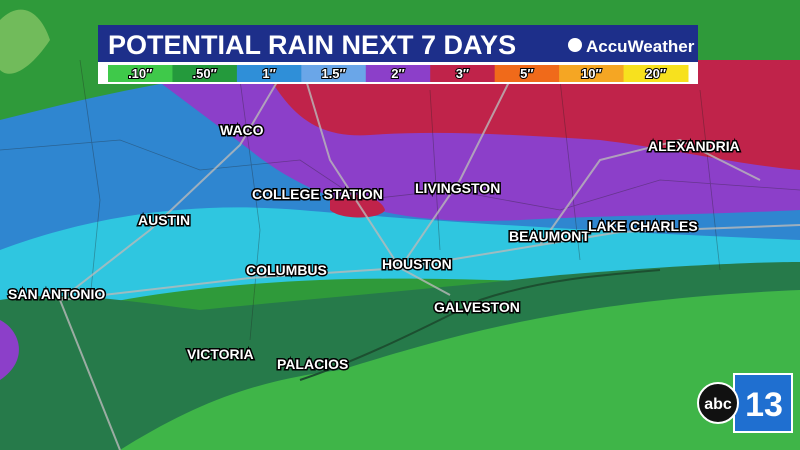 The height and width of the screenshot is (450, 800). What do you see at coordinates (164, 220) in the screenshot?
I see `city-label: AUSTIN` at bounding box center [164, 220].